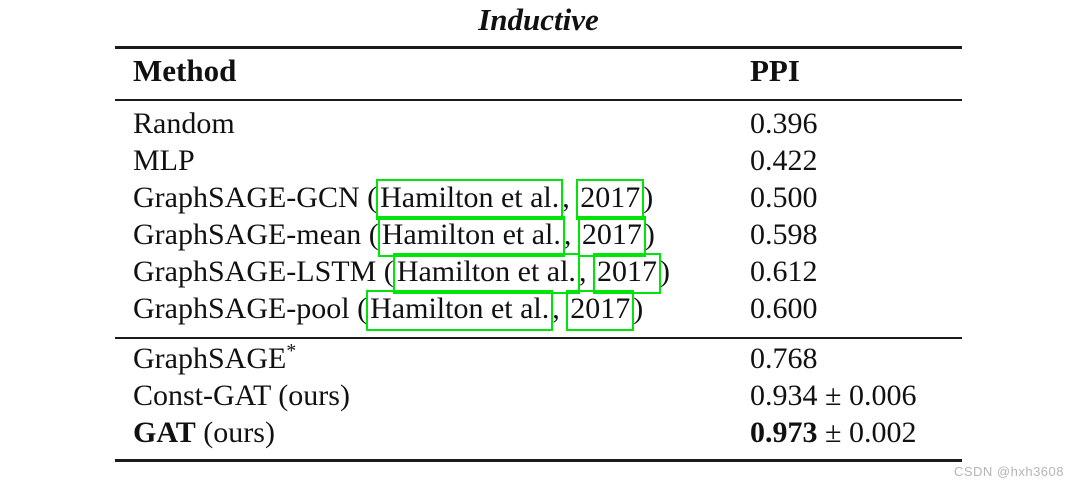 The width and height of the screenshot is (1068, 489). I want to click on method-cell: GraphSAGE-pool (Hamilton et al., 2017), so click(388, 310).